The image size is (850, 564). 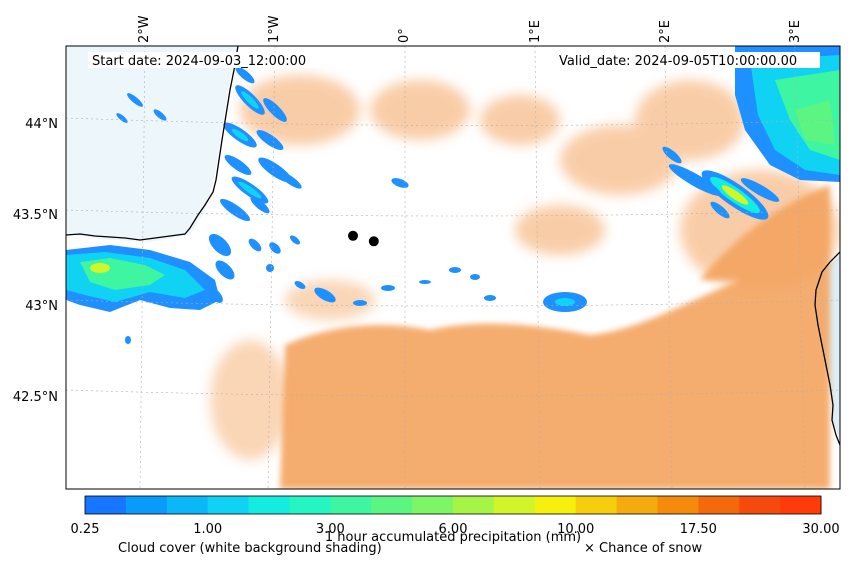 What do you see at coordinates (643, 548) in the screenshot?
I see `snow-legend: × Chance of snow` at bounding box center [643, 548].